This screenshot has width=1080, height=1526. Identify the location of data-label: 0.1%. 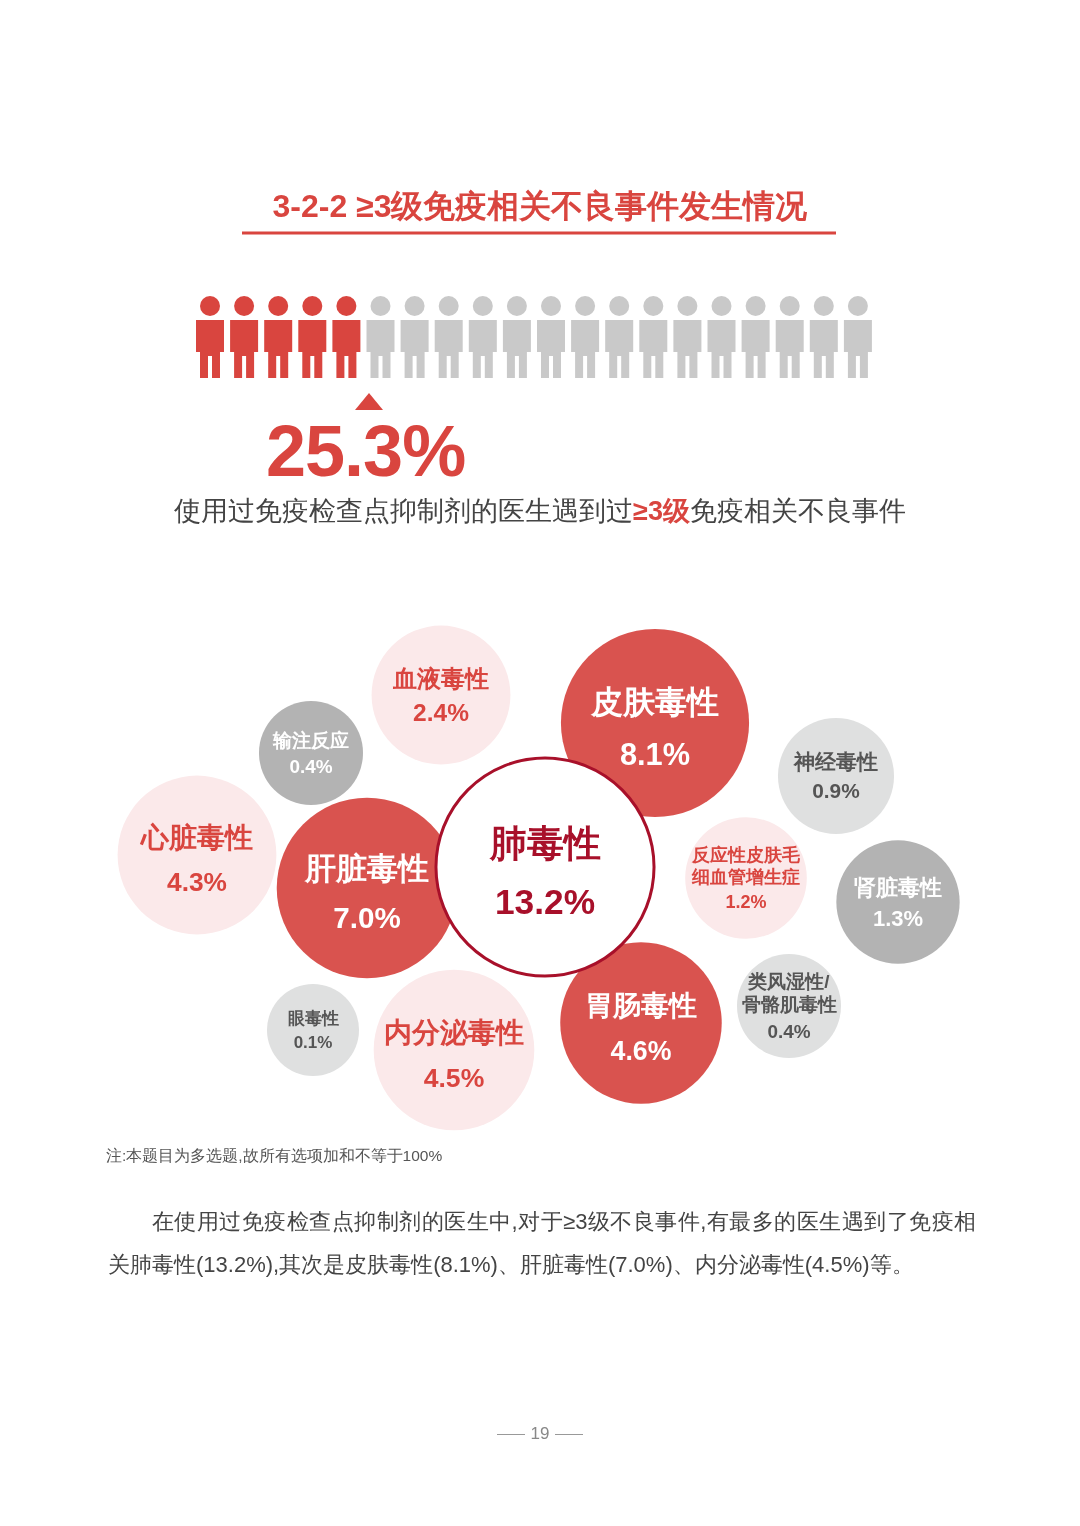
(313, 1043).